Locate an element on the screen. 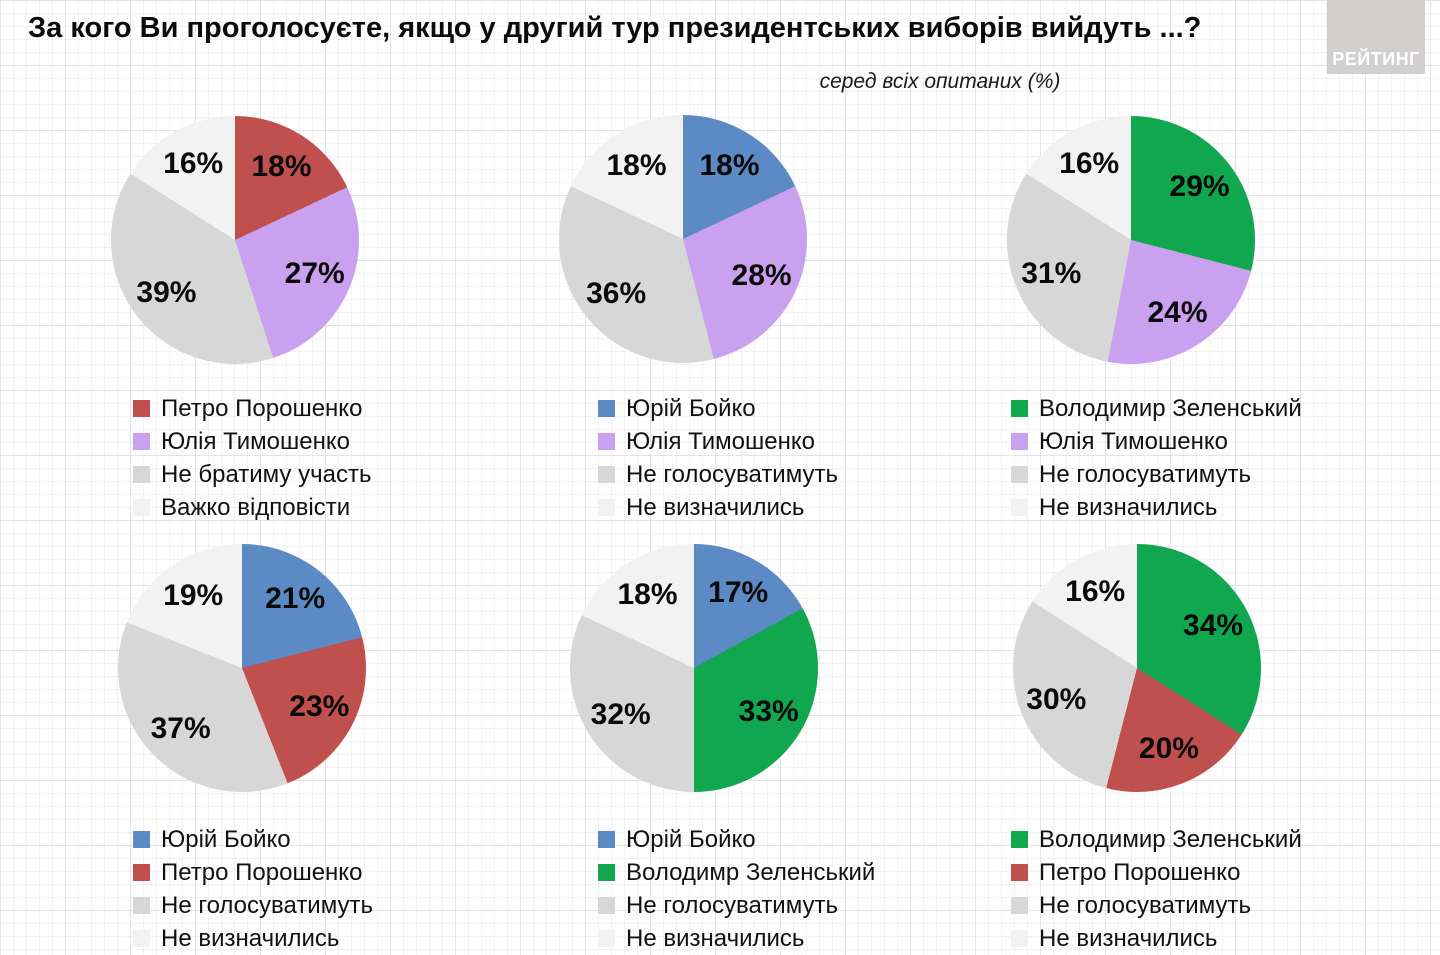 The height and width of the screenshot is (955, 1440). pie-slice-label: 34% is located at coordinates (1213, 626).